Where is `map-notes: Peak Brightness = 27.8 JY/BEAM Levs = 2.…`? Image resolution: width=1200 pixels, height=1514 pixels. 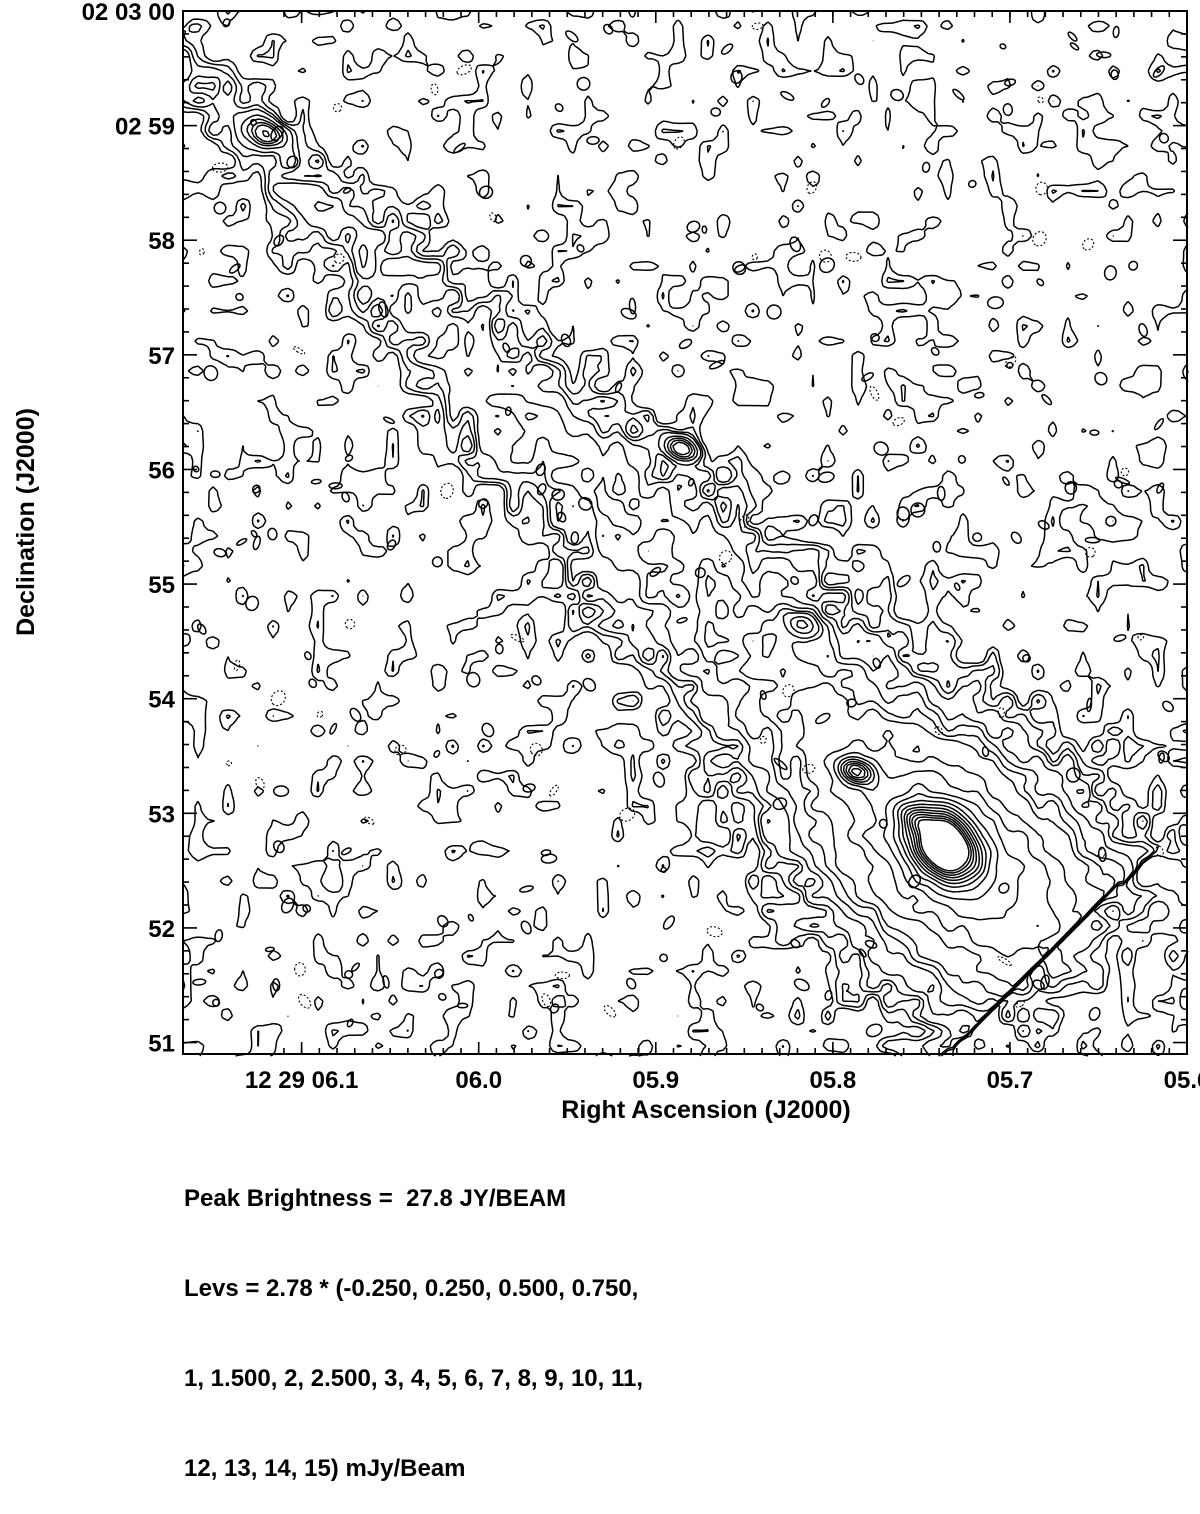
map-notes: Peak Brightness = 27.8 JY/BEAM Levs = 2.… is located at coordinates (413, 1319).